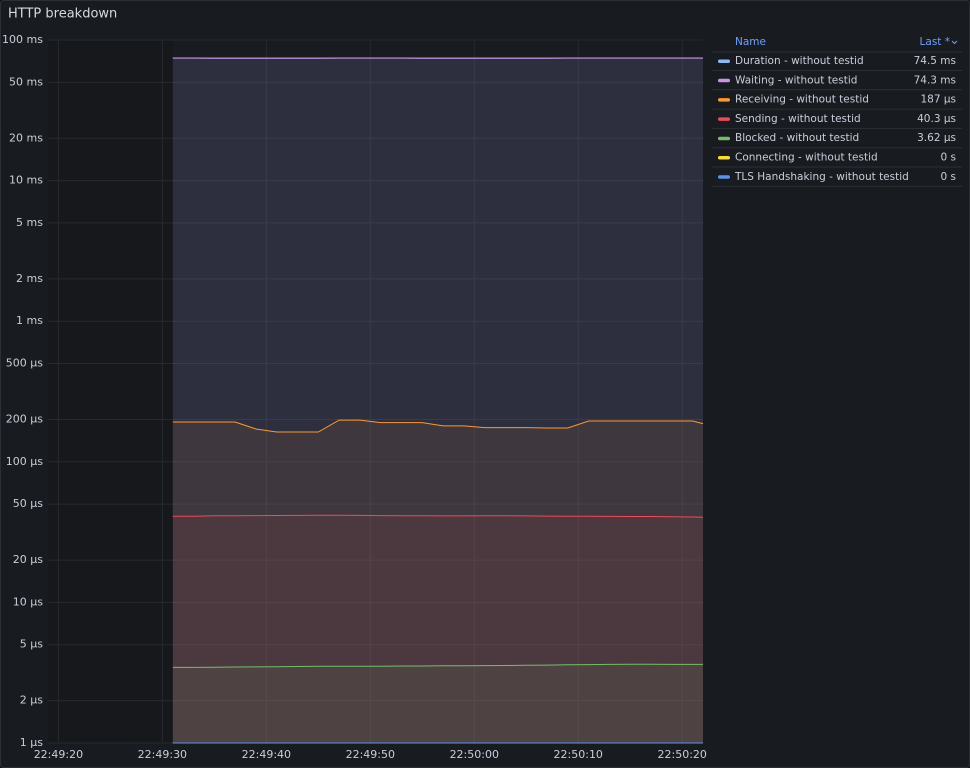 The image size is (970, 768). I want to click on y-tick-label: 2 ms, so click(29, 278).